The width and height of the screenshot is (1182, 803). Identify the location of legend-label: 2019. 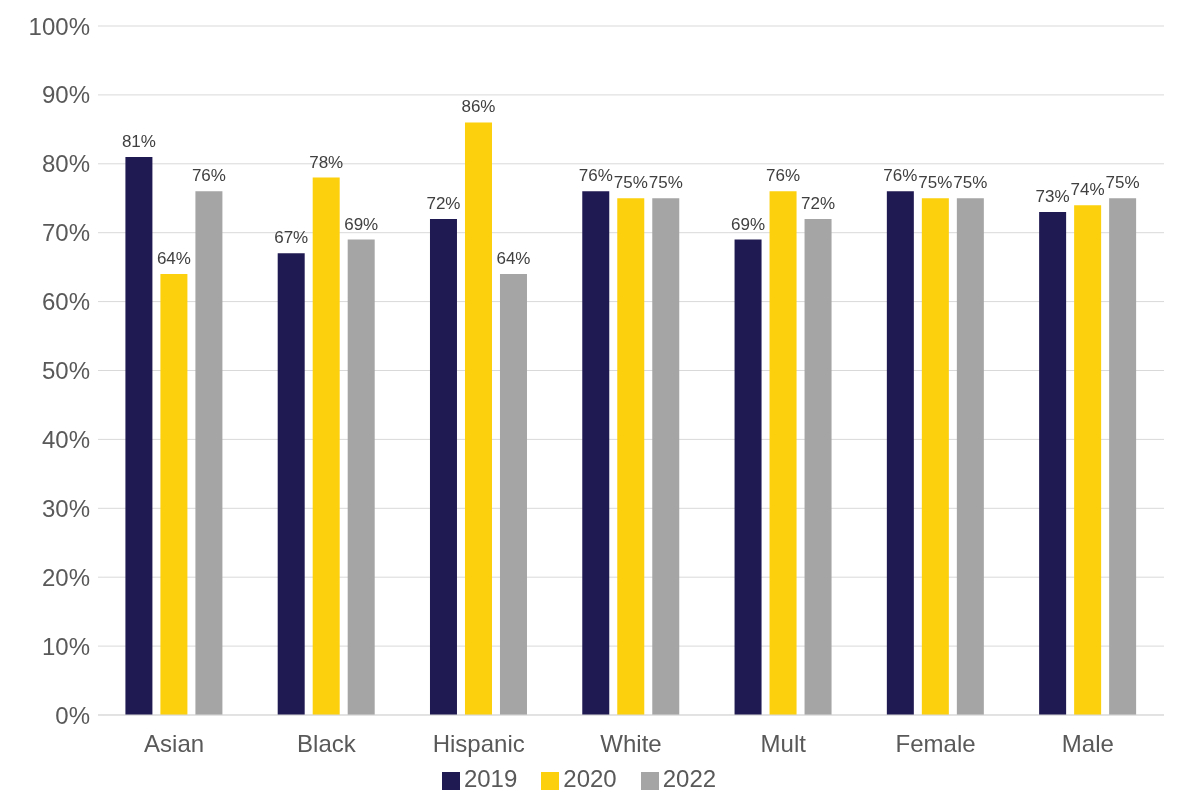
(490, 778).